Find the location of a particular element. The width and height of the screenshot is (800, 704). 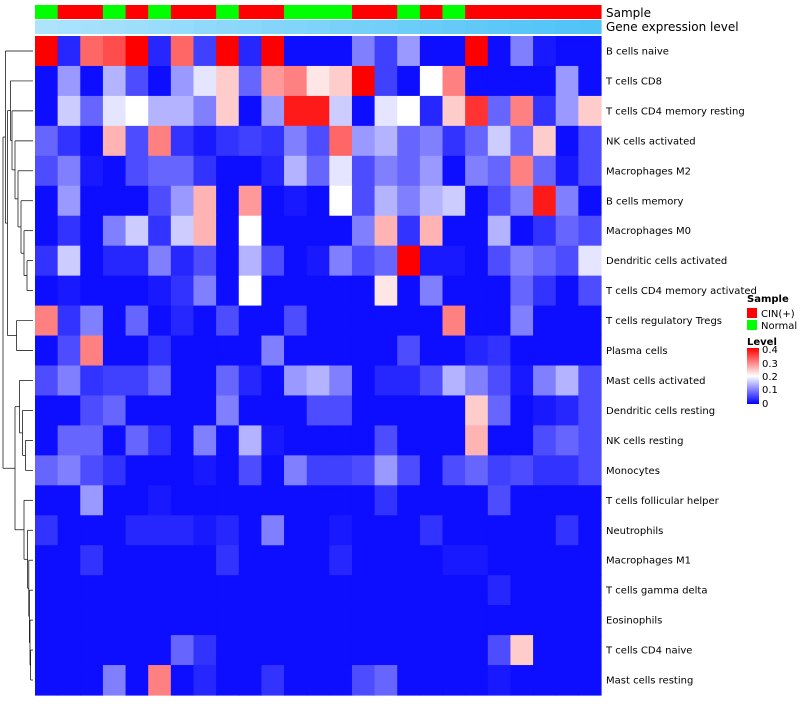

heatmap-cell-r15-c6 is located at coordinates (182, 500).